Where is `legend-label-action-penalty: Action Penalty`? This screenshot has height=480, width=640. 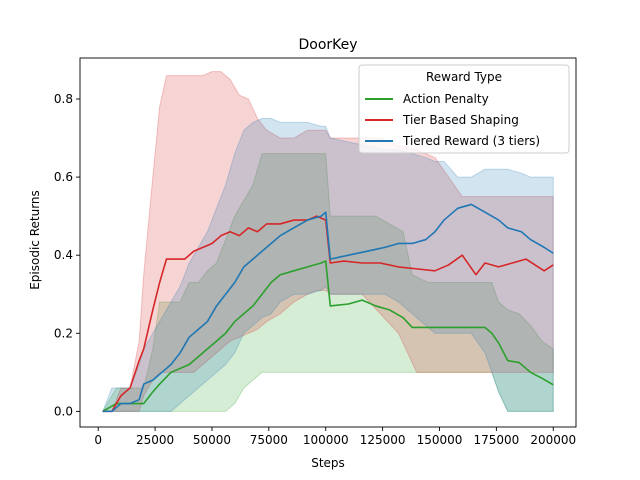
legend-label-action-penalty: Action Penalty is located at coordinates (446, 99).